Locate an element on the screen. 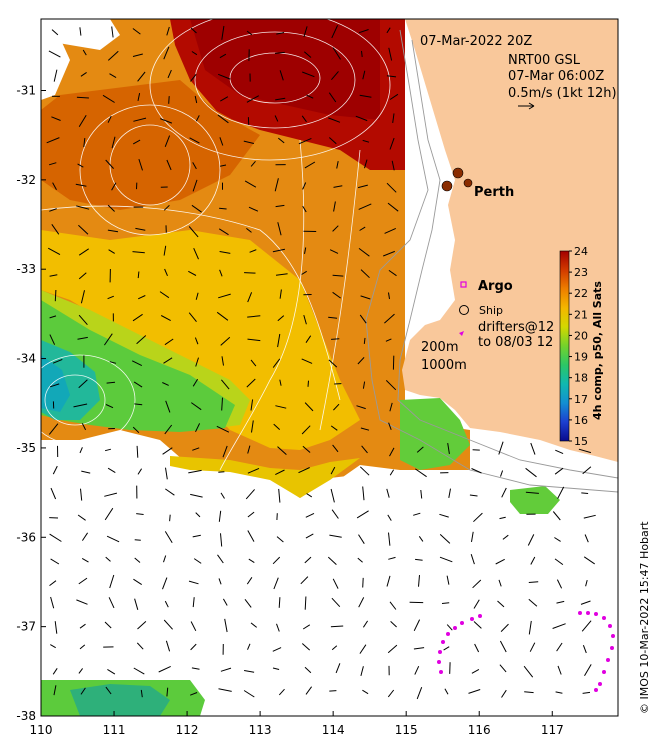 Image resolution: width=660 pixels, height=750 pixels. x-tick-label: 113 is located at coordinates (260, 730).